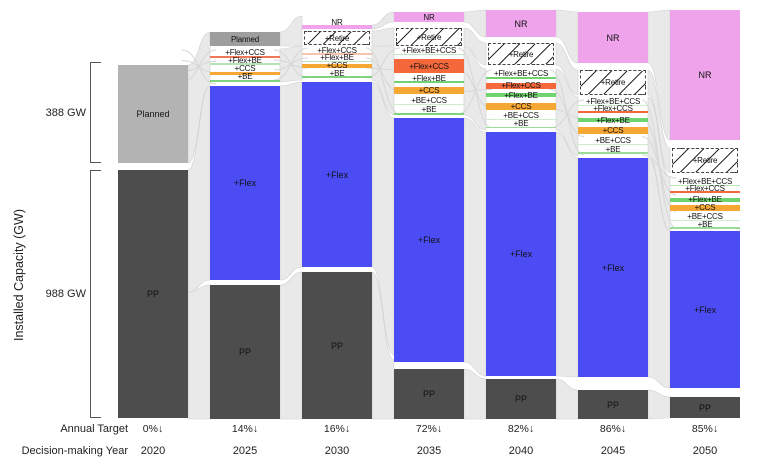  Describe the element at coordinates (245, 39) in the screenshot. I see `segment-2025-planned: Planned` at that location.